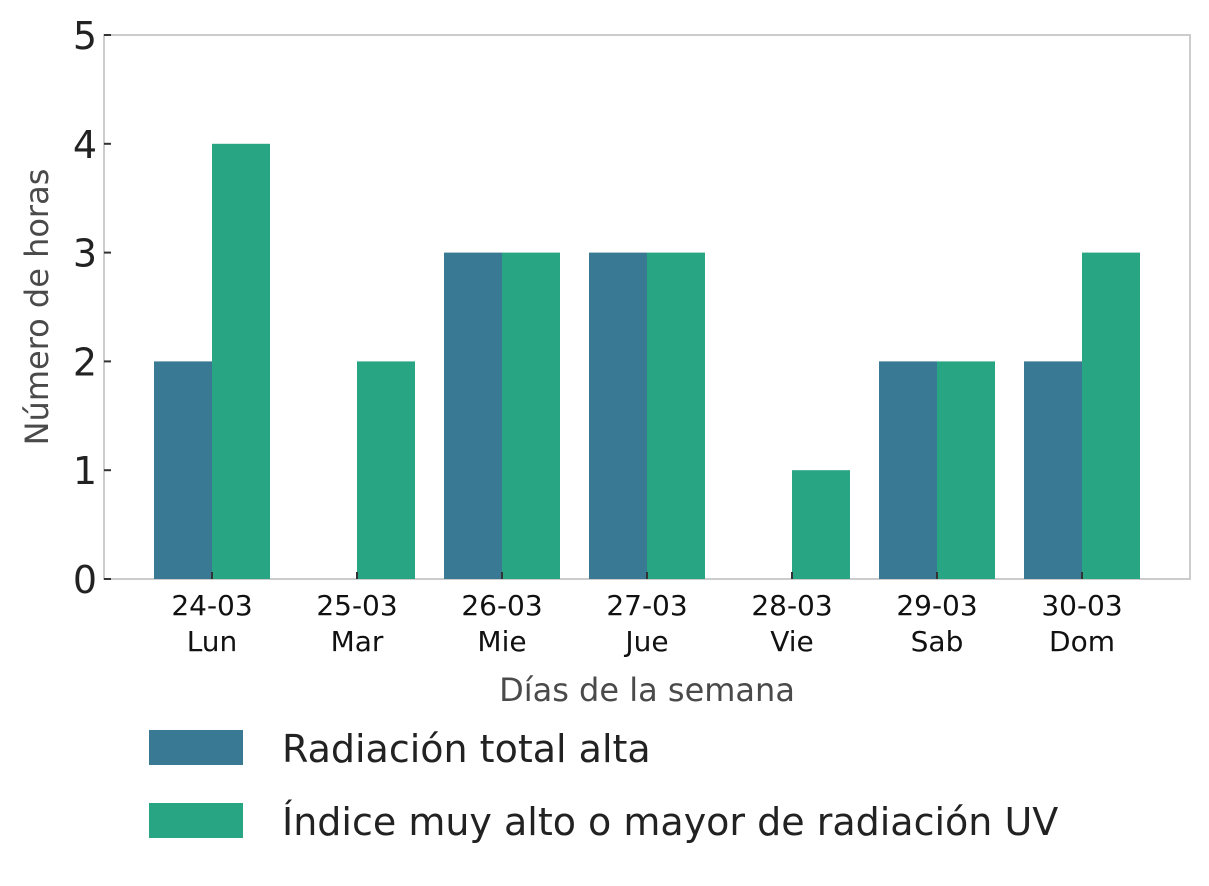 The height and width of the screenshot is (886, 1209). Describe the element at coordinates (212, 641) in the screenshot. I see `x-tick-label-day: Lun` at that location.